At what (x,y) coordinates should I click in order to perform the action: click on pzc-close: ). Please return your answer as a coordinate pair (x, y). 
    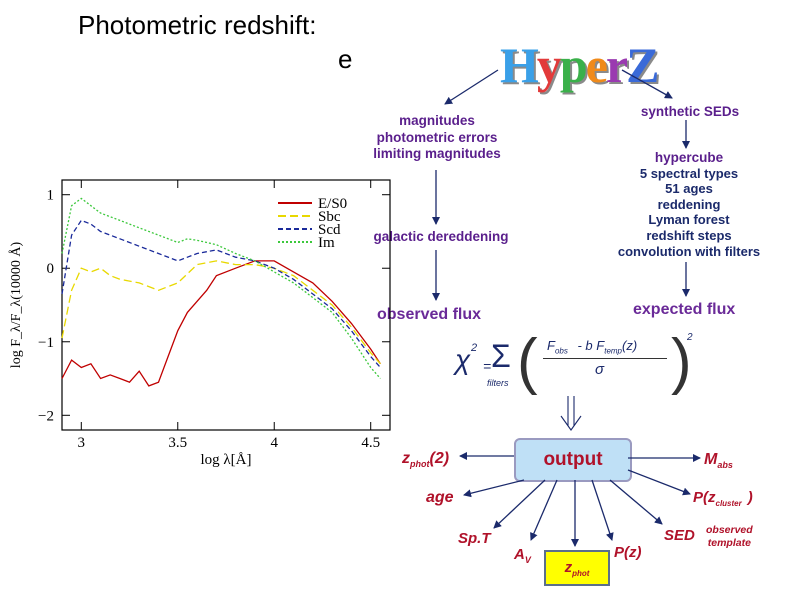
    Looking at the image, I should click on (750, 497).